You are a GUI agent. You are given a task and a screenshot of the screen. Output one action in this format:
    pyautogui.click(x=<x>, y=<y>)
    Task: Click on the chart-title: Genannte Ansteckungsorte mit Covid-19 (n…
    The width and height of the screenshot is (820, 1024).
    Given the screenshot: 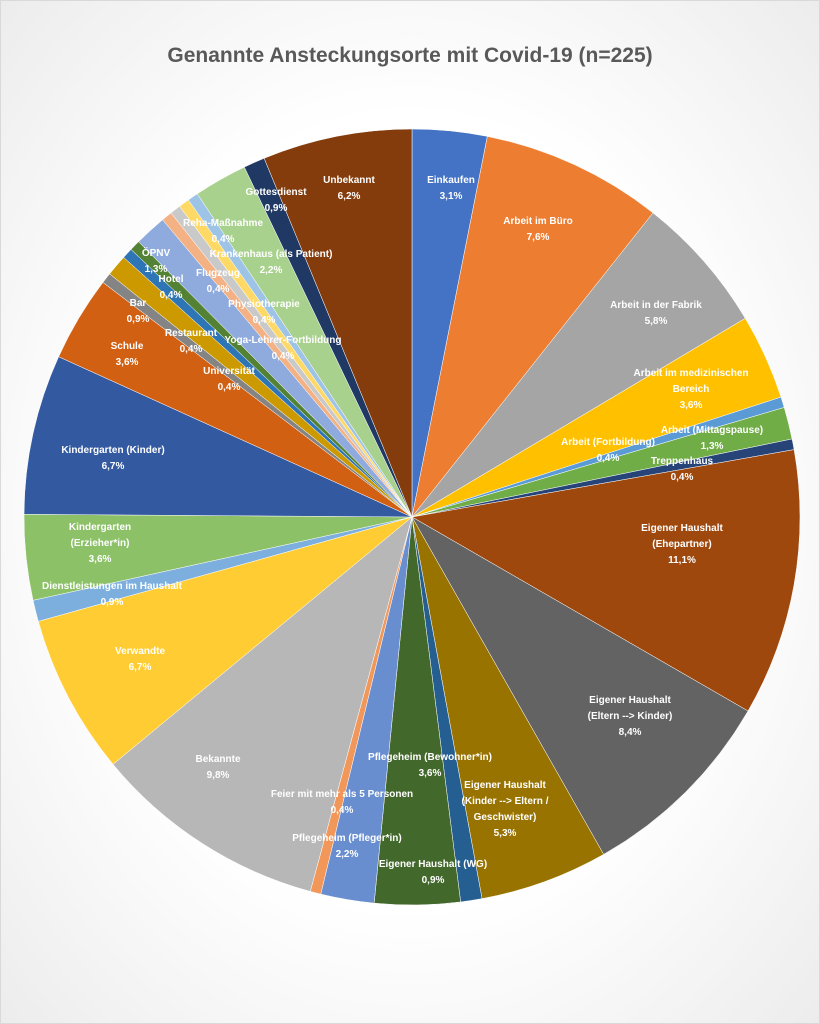 What is the action you would take?
    pyautogui.click(x=410, y=55)
    